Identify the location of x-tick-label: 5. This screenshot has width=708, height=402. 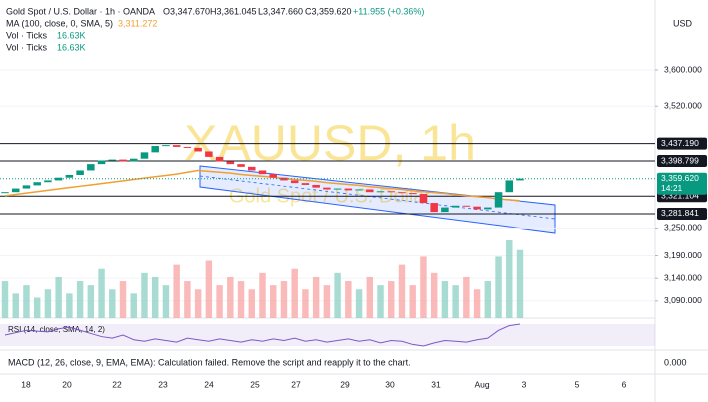
(577, 384).